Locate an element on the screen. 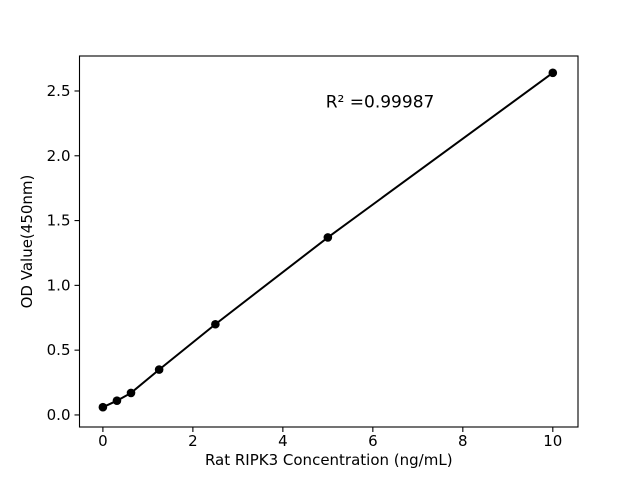  x-tick-label: 0 is located at coordinates (103, 441).